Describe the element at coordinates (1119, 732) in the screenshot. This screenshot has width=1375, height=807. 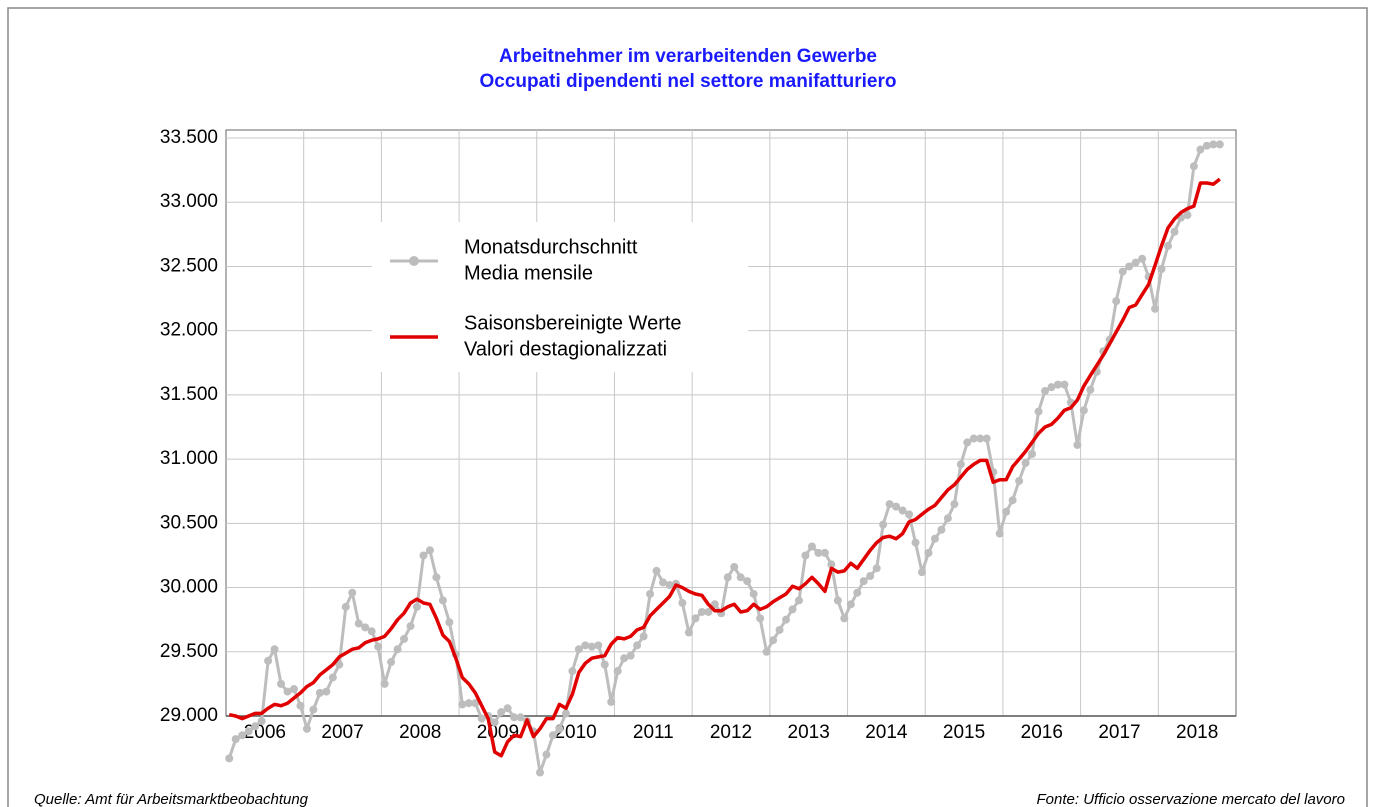
I see `x-tick-label: 2017` at that location.